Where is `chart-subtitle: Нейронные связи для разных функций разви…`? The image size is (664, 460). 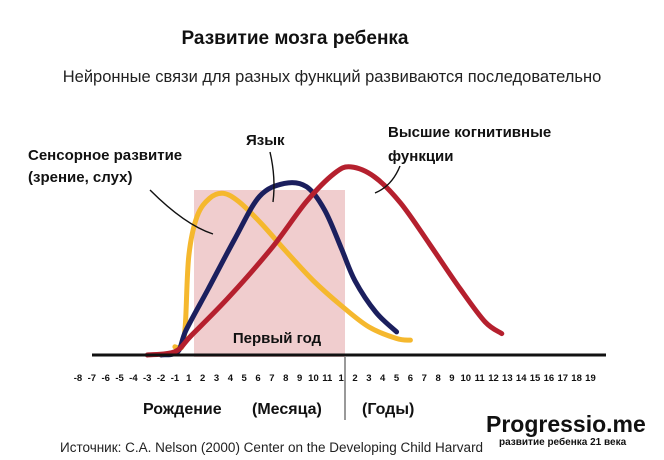 chart-subtitle: Нейронные связи для разных функций разви… is located at coordinates (332, 77).